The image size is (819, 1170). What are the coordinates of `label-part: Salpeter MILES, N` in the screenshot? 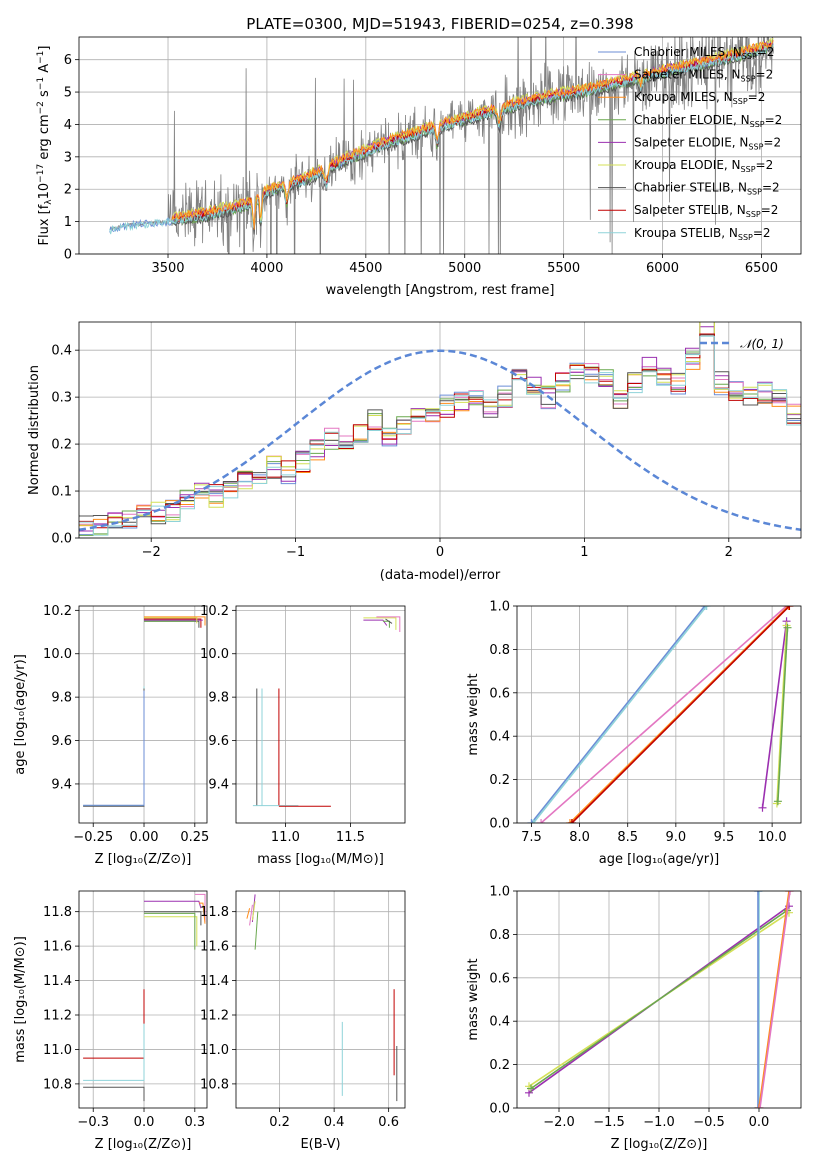 It's located at (687, 75).